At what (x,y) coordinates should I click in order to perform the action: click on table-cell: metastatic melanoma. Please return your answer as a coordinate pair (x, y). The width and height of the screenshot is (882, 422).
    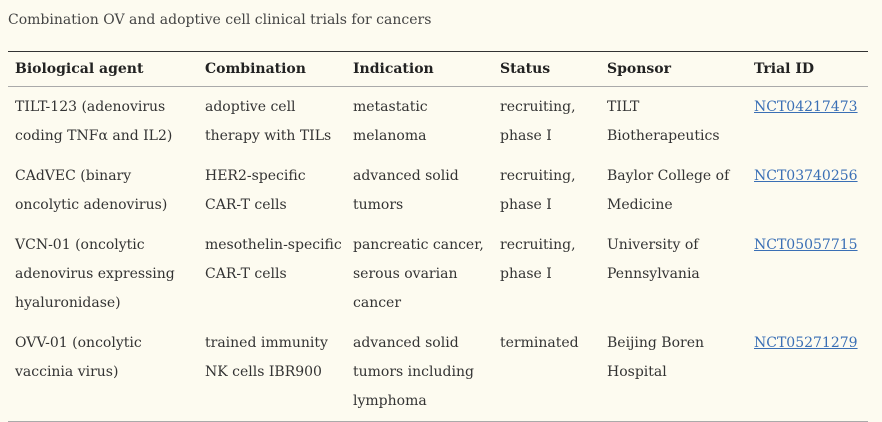
    Looking at the image, I should click on (390, 121).